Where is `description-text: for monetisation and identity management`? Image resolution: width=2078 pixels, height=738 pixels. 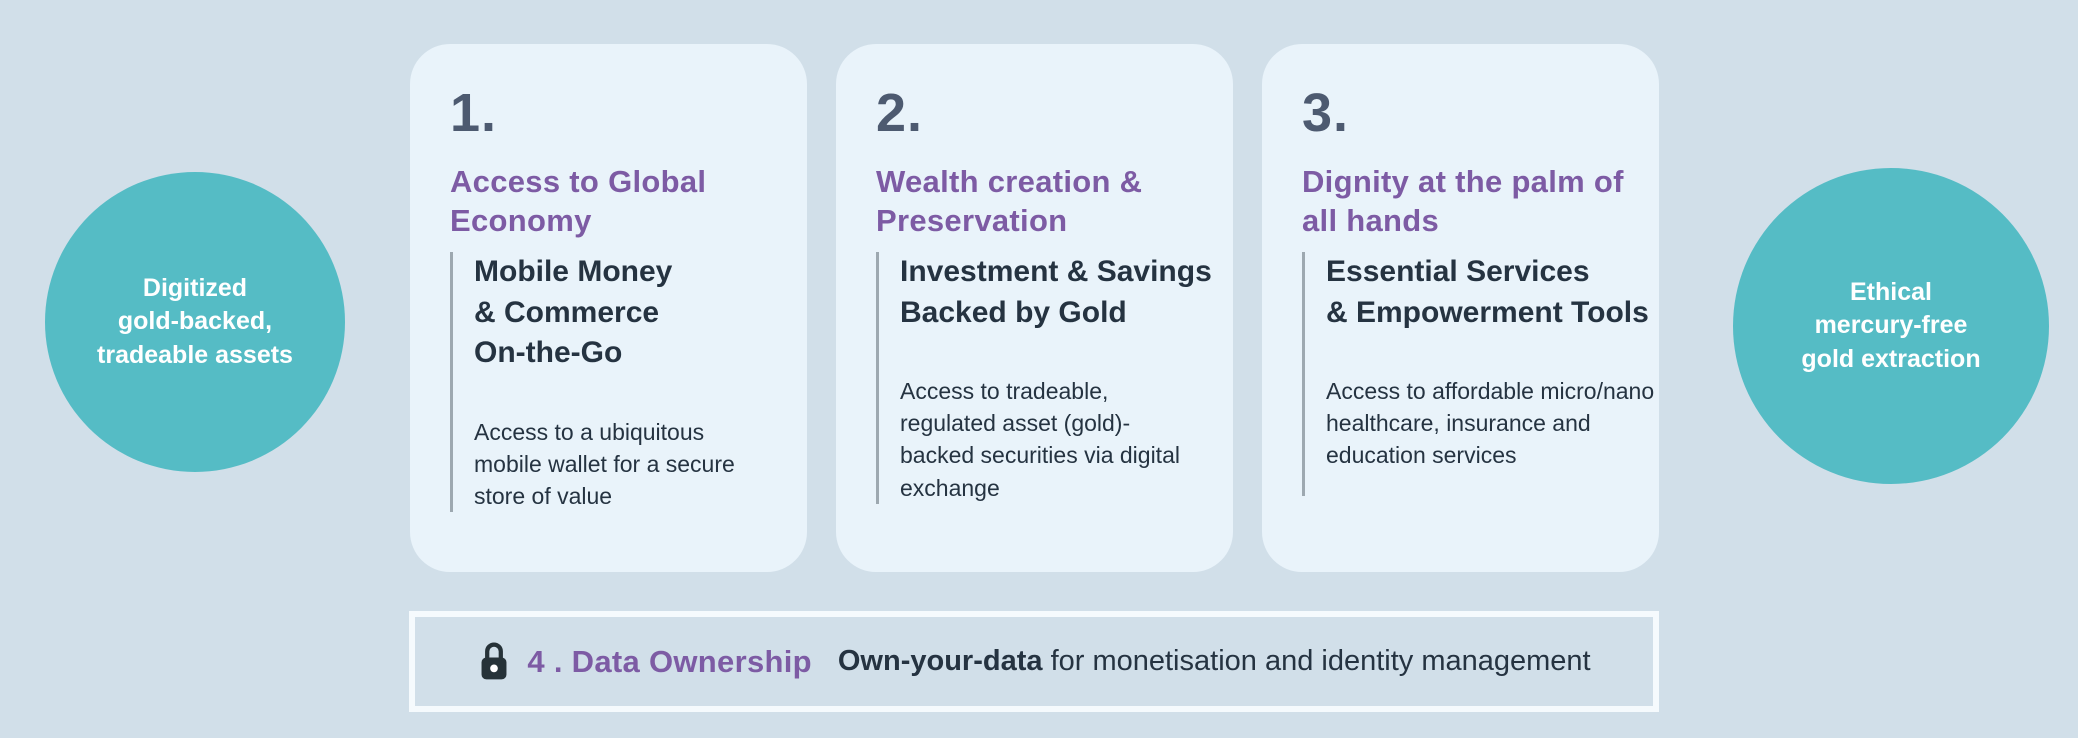
description-text: for monetisation and identity management is located at coordinates (1320, 661).